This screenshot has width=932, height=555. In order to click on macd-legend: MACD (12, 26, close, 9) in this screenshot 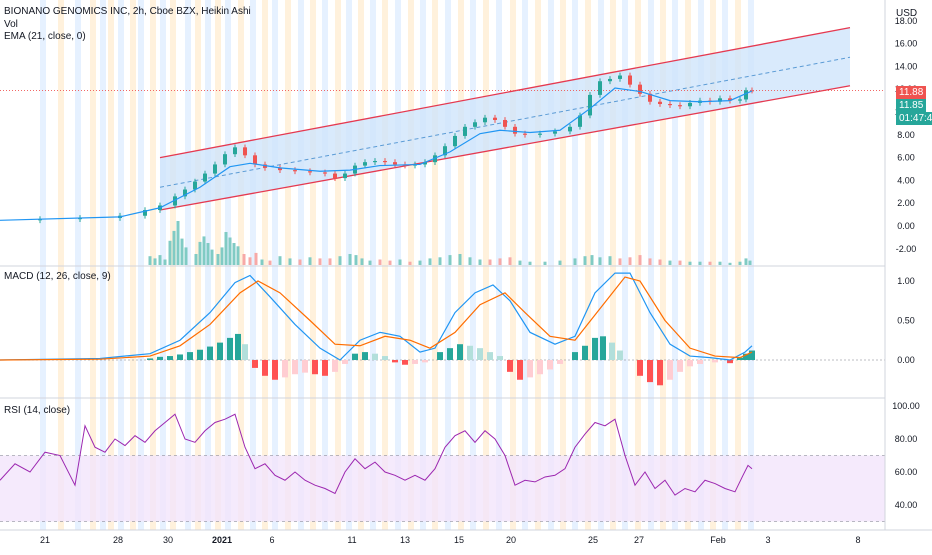, I will do `click(57, 276)`.